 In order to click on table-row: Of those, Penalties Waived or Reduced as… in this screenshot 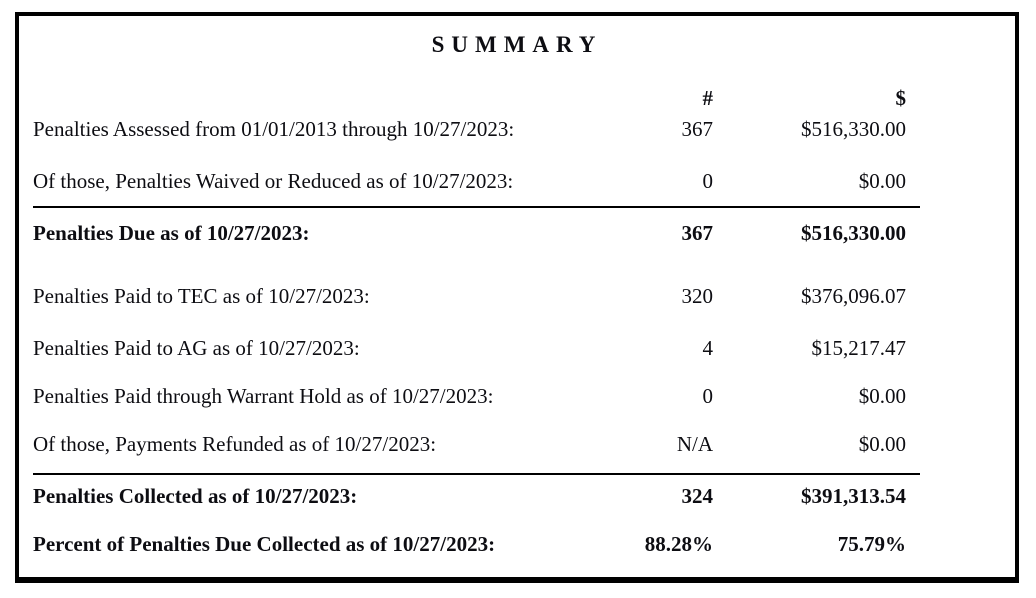, I will do `click(476, 181)`.